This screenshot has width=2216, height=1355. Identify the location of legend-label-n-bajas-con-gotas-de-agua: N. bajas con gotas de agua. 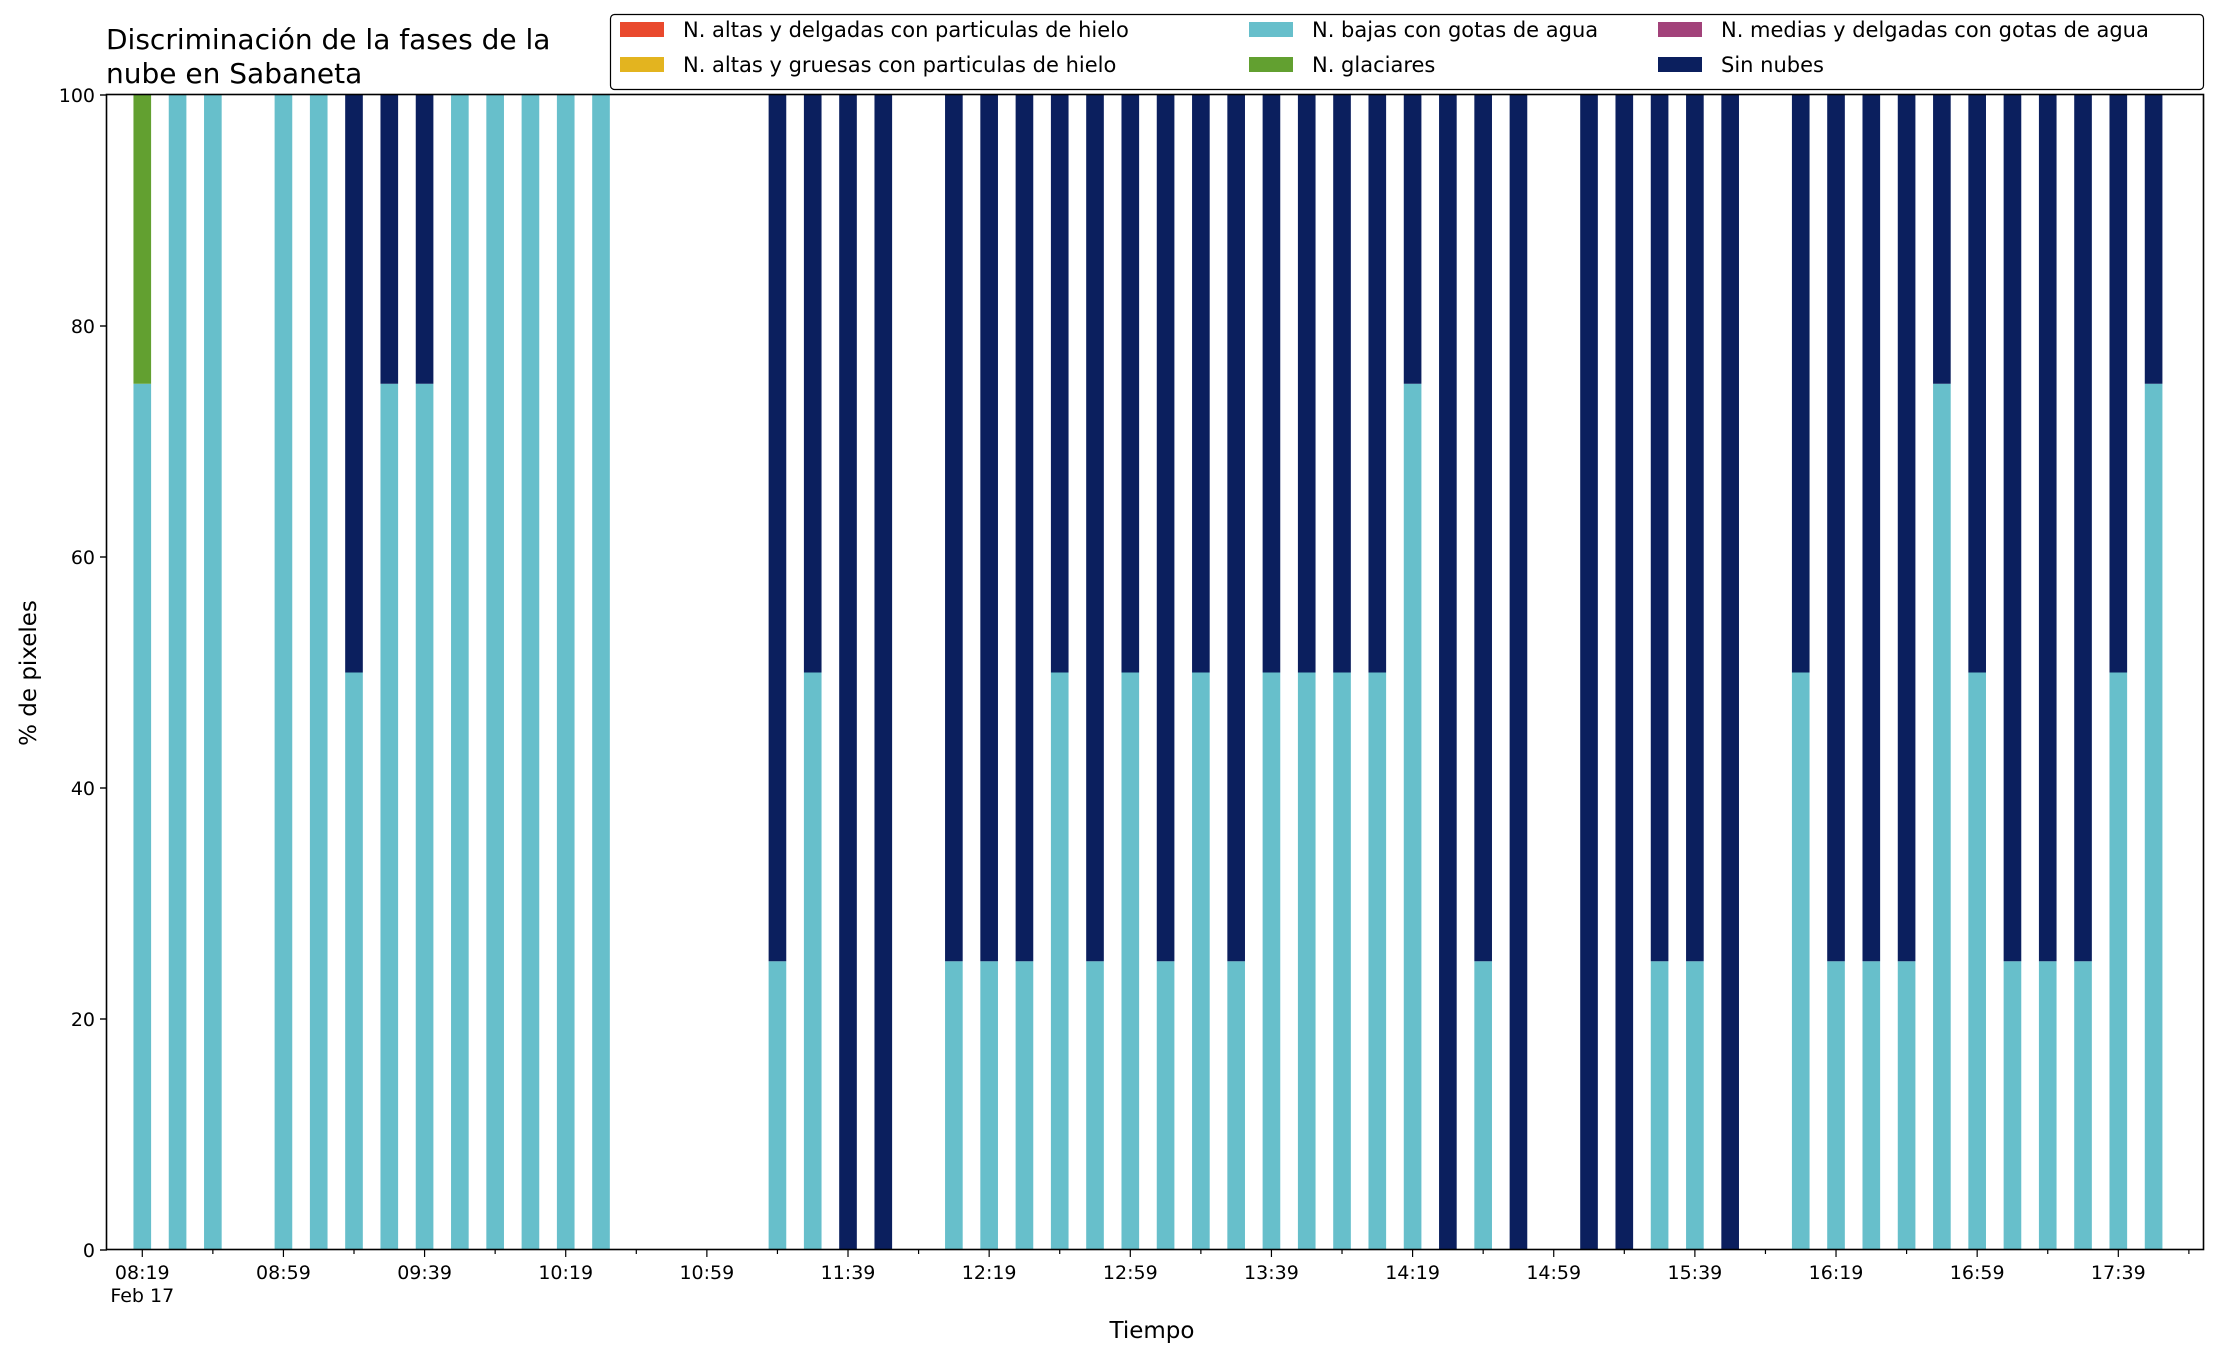
(1455, 30).